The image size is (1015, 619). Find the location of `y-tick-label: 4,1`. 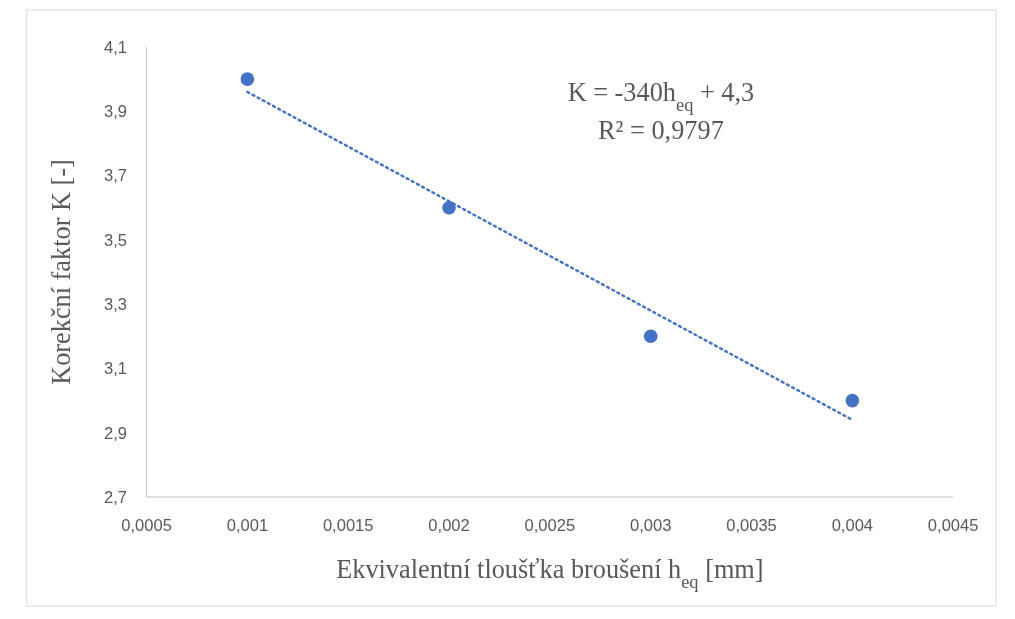

y-tick-label: 4,1 is located at coordinates (116, 47).